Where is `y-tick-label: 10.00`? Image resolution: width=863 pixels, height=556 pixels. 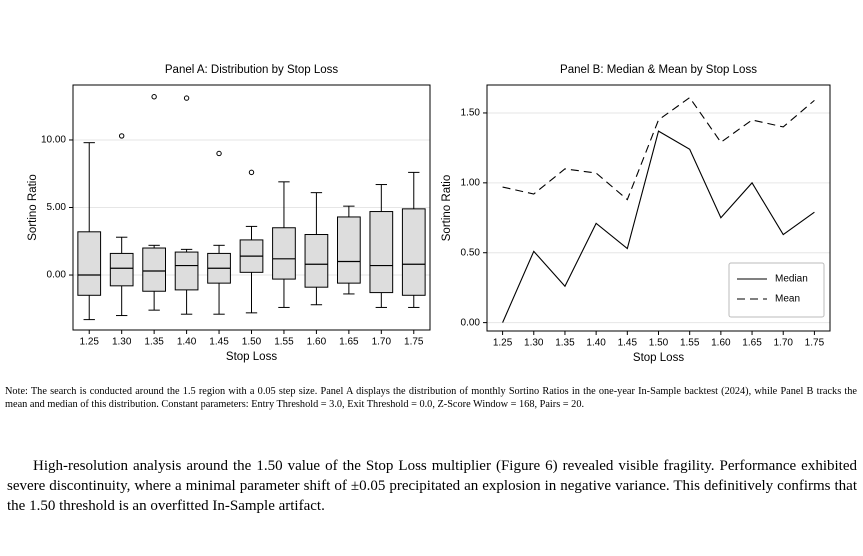 y-tick-label: 10.00 is located at coordinates (53, 140).